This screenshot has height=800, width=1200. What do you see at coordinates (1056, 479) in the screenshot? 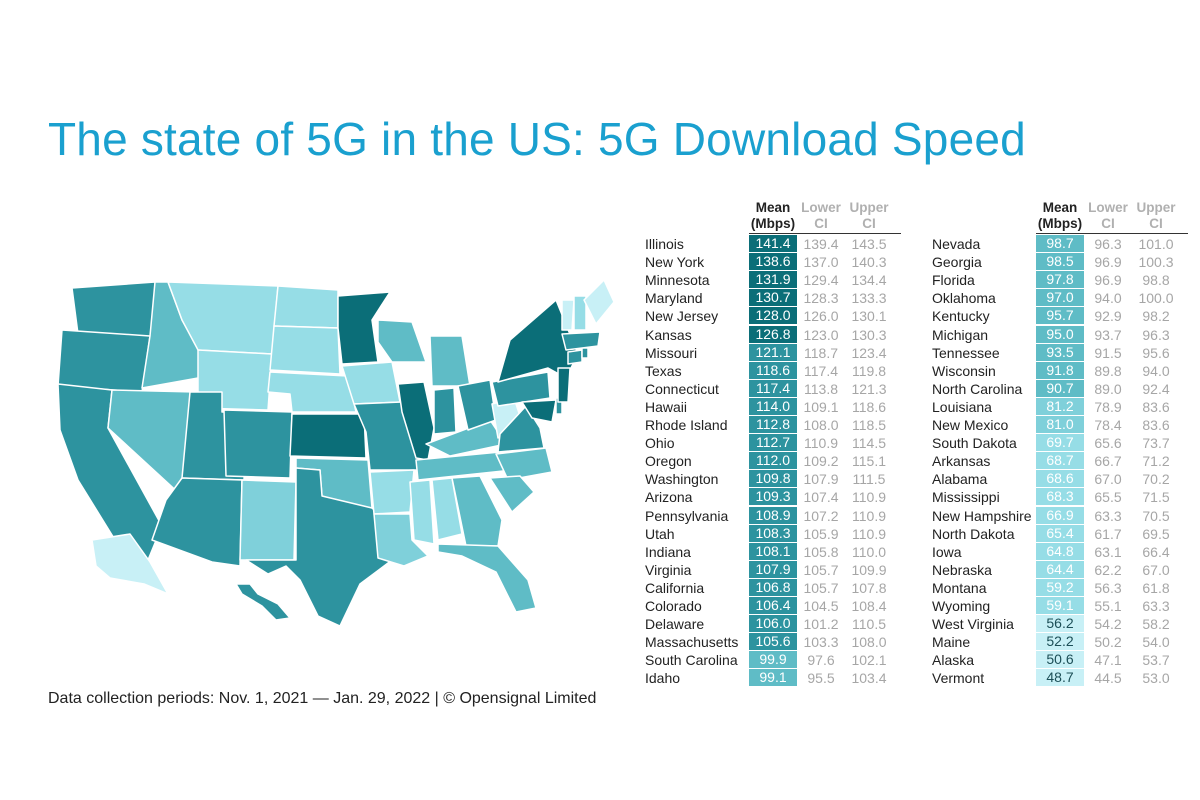
I see `table-row: Alabama 68.6 67.0 70.2` at bounding box center [1056, 479].